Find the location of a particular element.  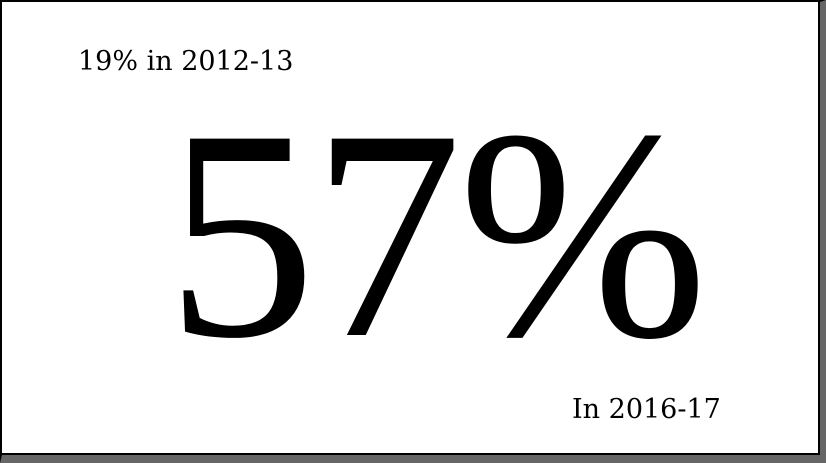

previous-stat-label: 19% in 2012-13 is located at coordinates (186, 61).